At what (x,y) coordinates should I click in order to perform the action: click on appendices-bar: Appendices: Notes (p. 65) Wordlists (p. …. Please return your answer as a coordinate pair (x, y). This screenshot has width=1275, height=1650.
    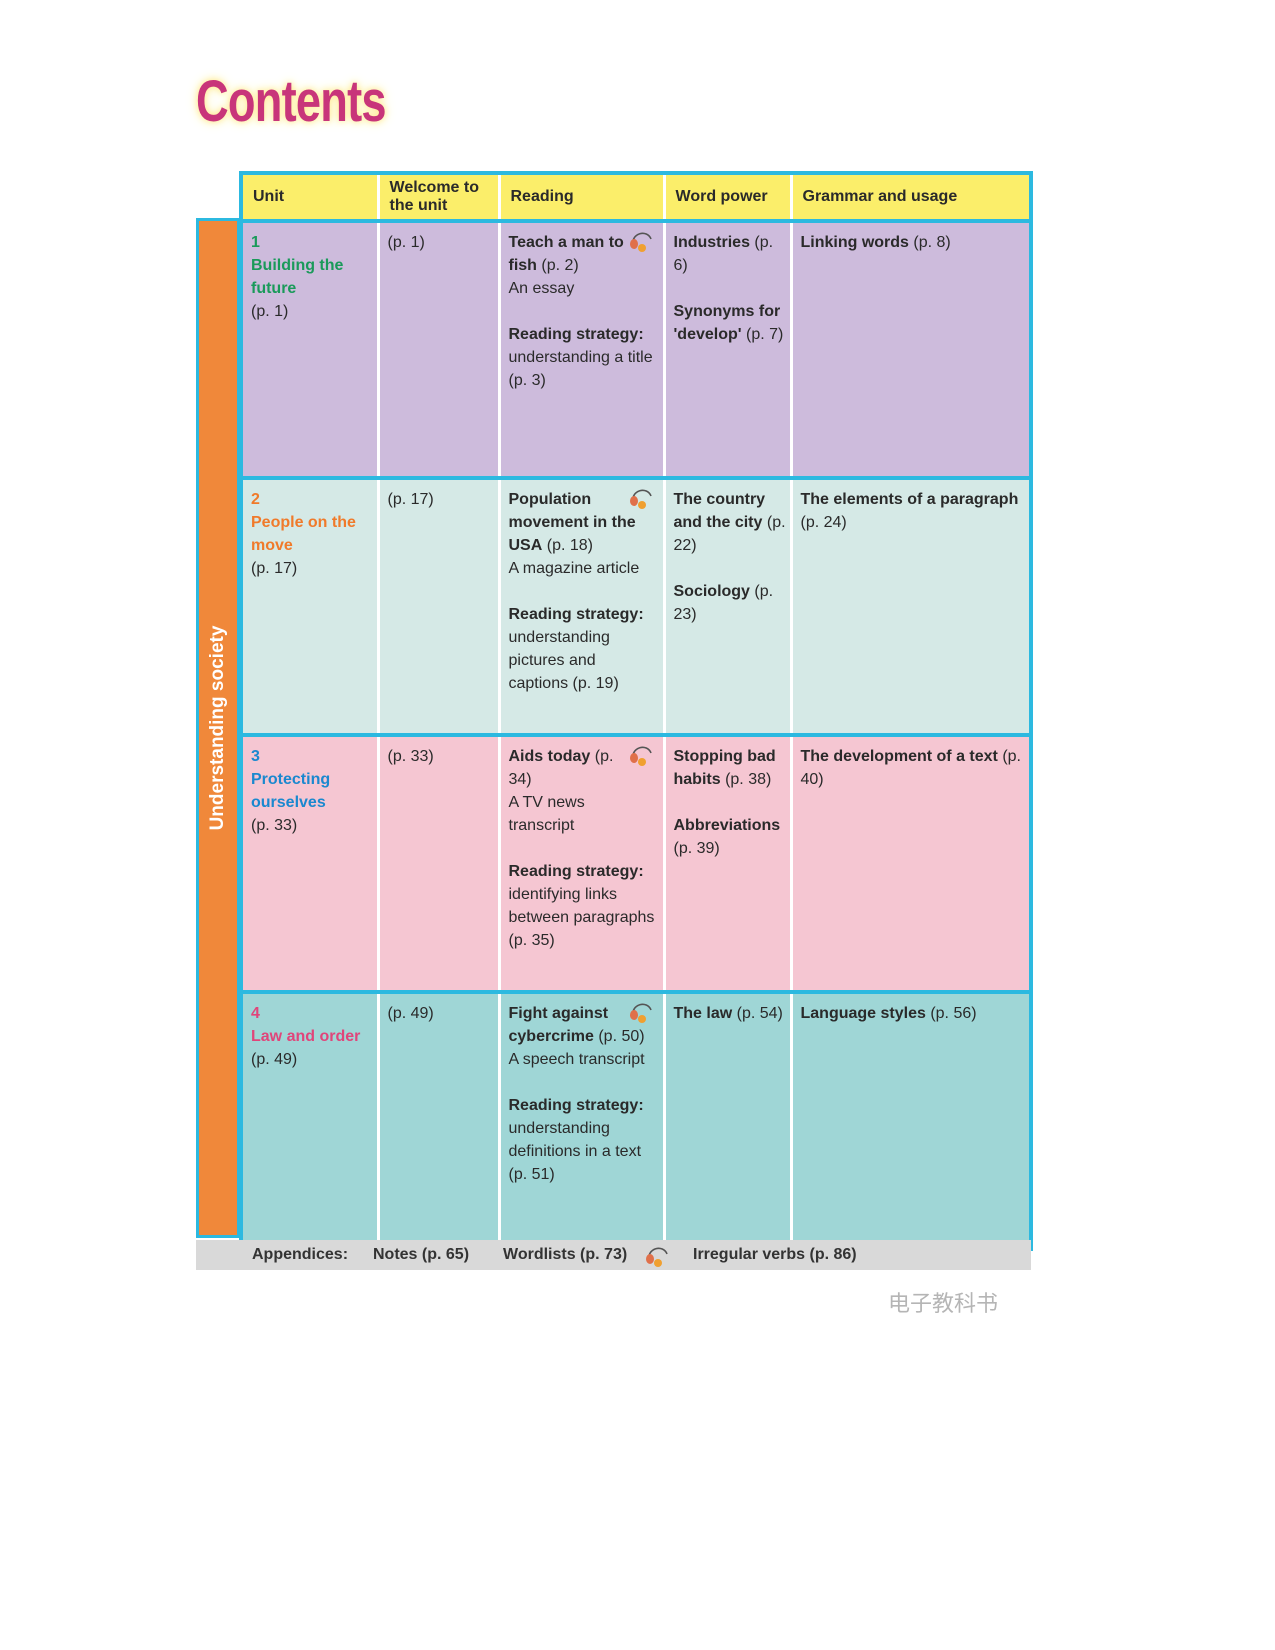
    Looking at the image, I should click on (613, 1255).